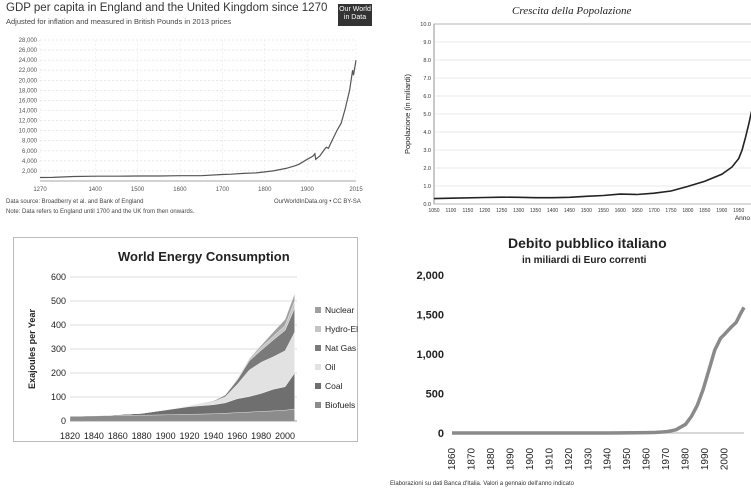 Image resolution: width=751 pixels, height=494 pixels. What do you see at coordinates (28, 112) in the screenshot?
I see `gdp-y-tick-label: 14,000` at bounding box center [28, 112].